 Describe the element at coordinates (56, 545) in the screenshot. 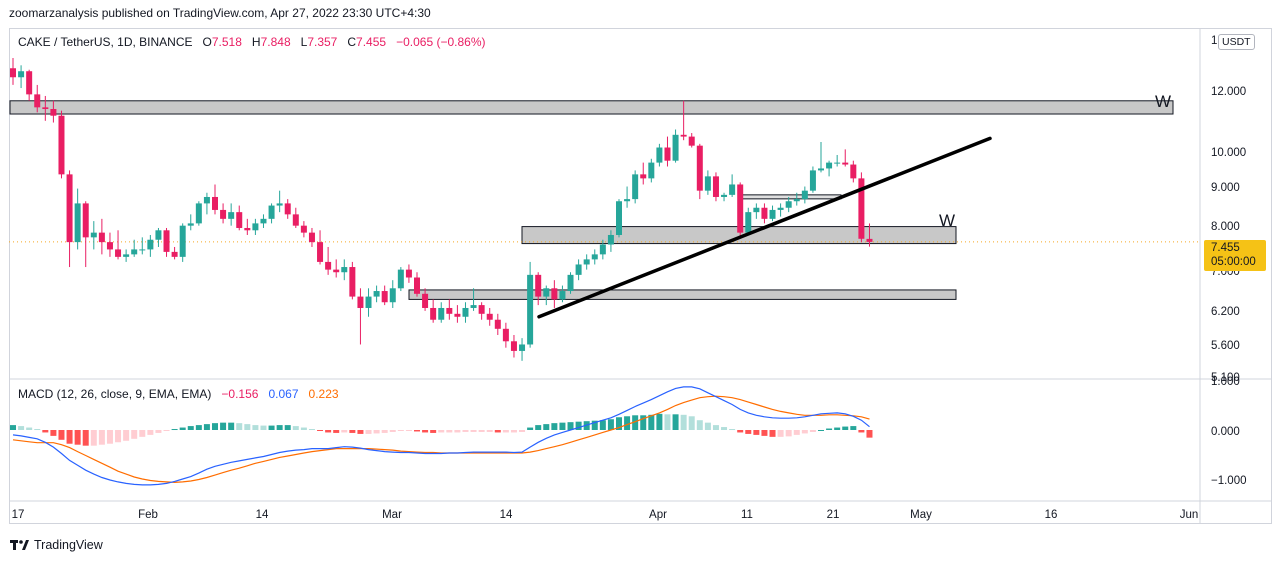

I see `footer-brand: TradingView` at that location.